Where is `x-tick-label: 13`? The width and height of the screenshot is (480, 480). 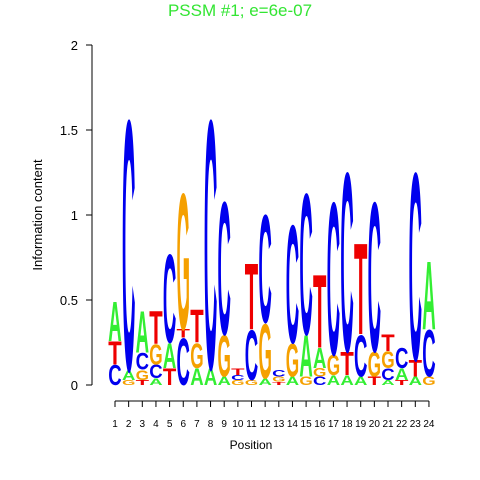 x-tick-label: 13 is located at coordinates (279, 424).